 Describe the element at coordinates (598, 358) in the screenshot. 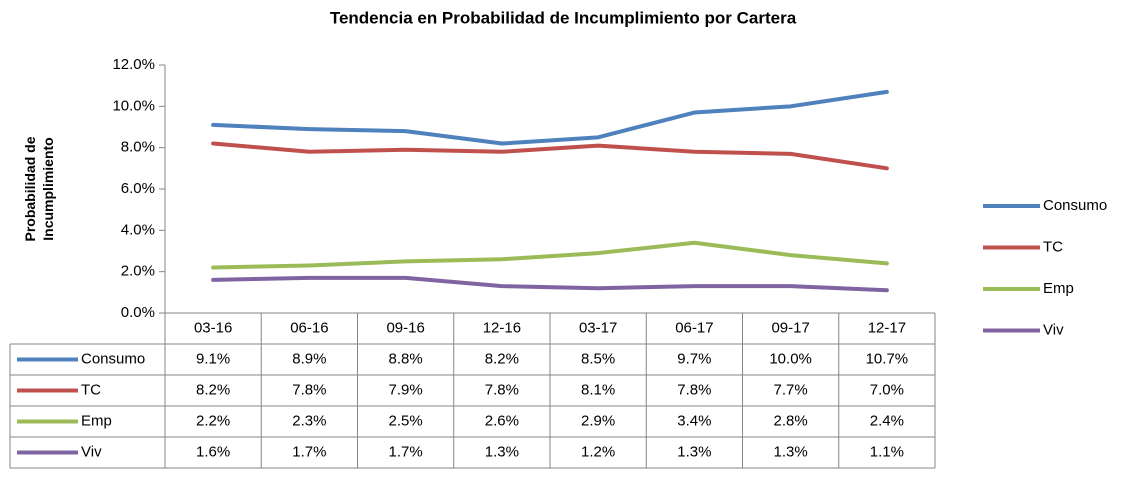

I see `data-label: 8.5%` at that location.